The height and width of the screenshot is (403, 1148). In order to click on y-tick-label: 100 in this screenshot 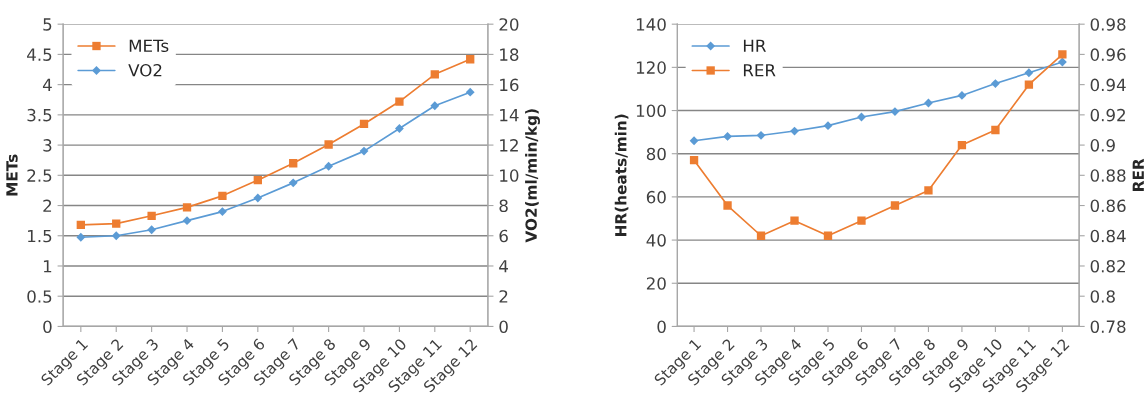, I will do `click(651, 111)`.